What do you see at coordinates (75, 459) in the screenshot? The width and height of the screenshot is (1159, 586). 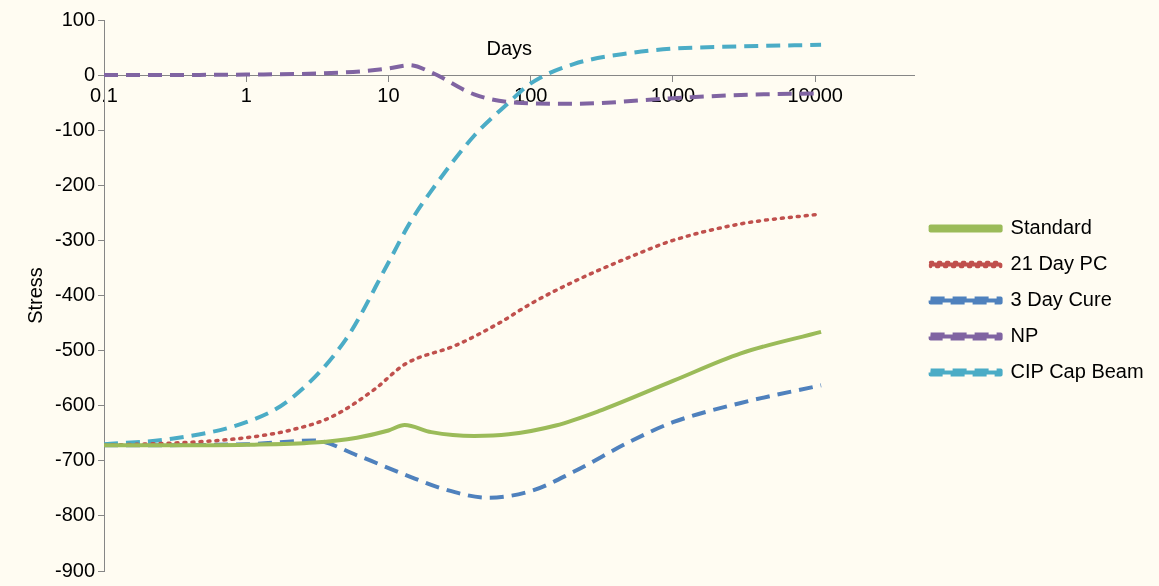 I see `y-tick-label: -700` at bounding box center [75, 459].